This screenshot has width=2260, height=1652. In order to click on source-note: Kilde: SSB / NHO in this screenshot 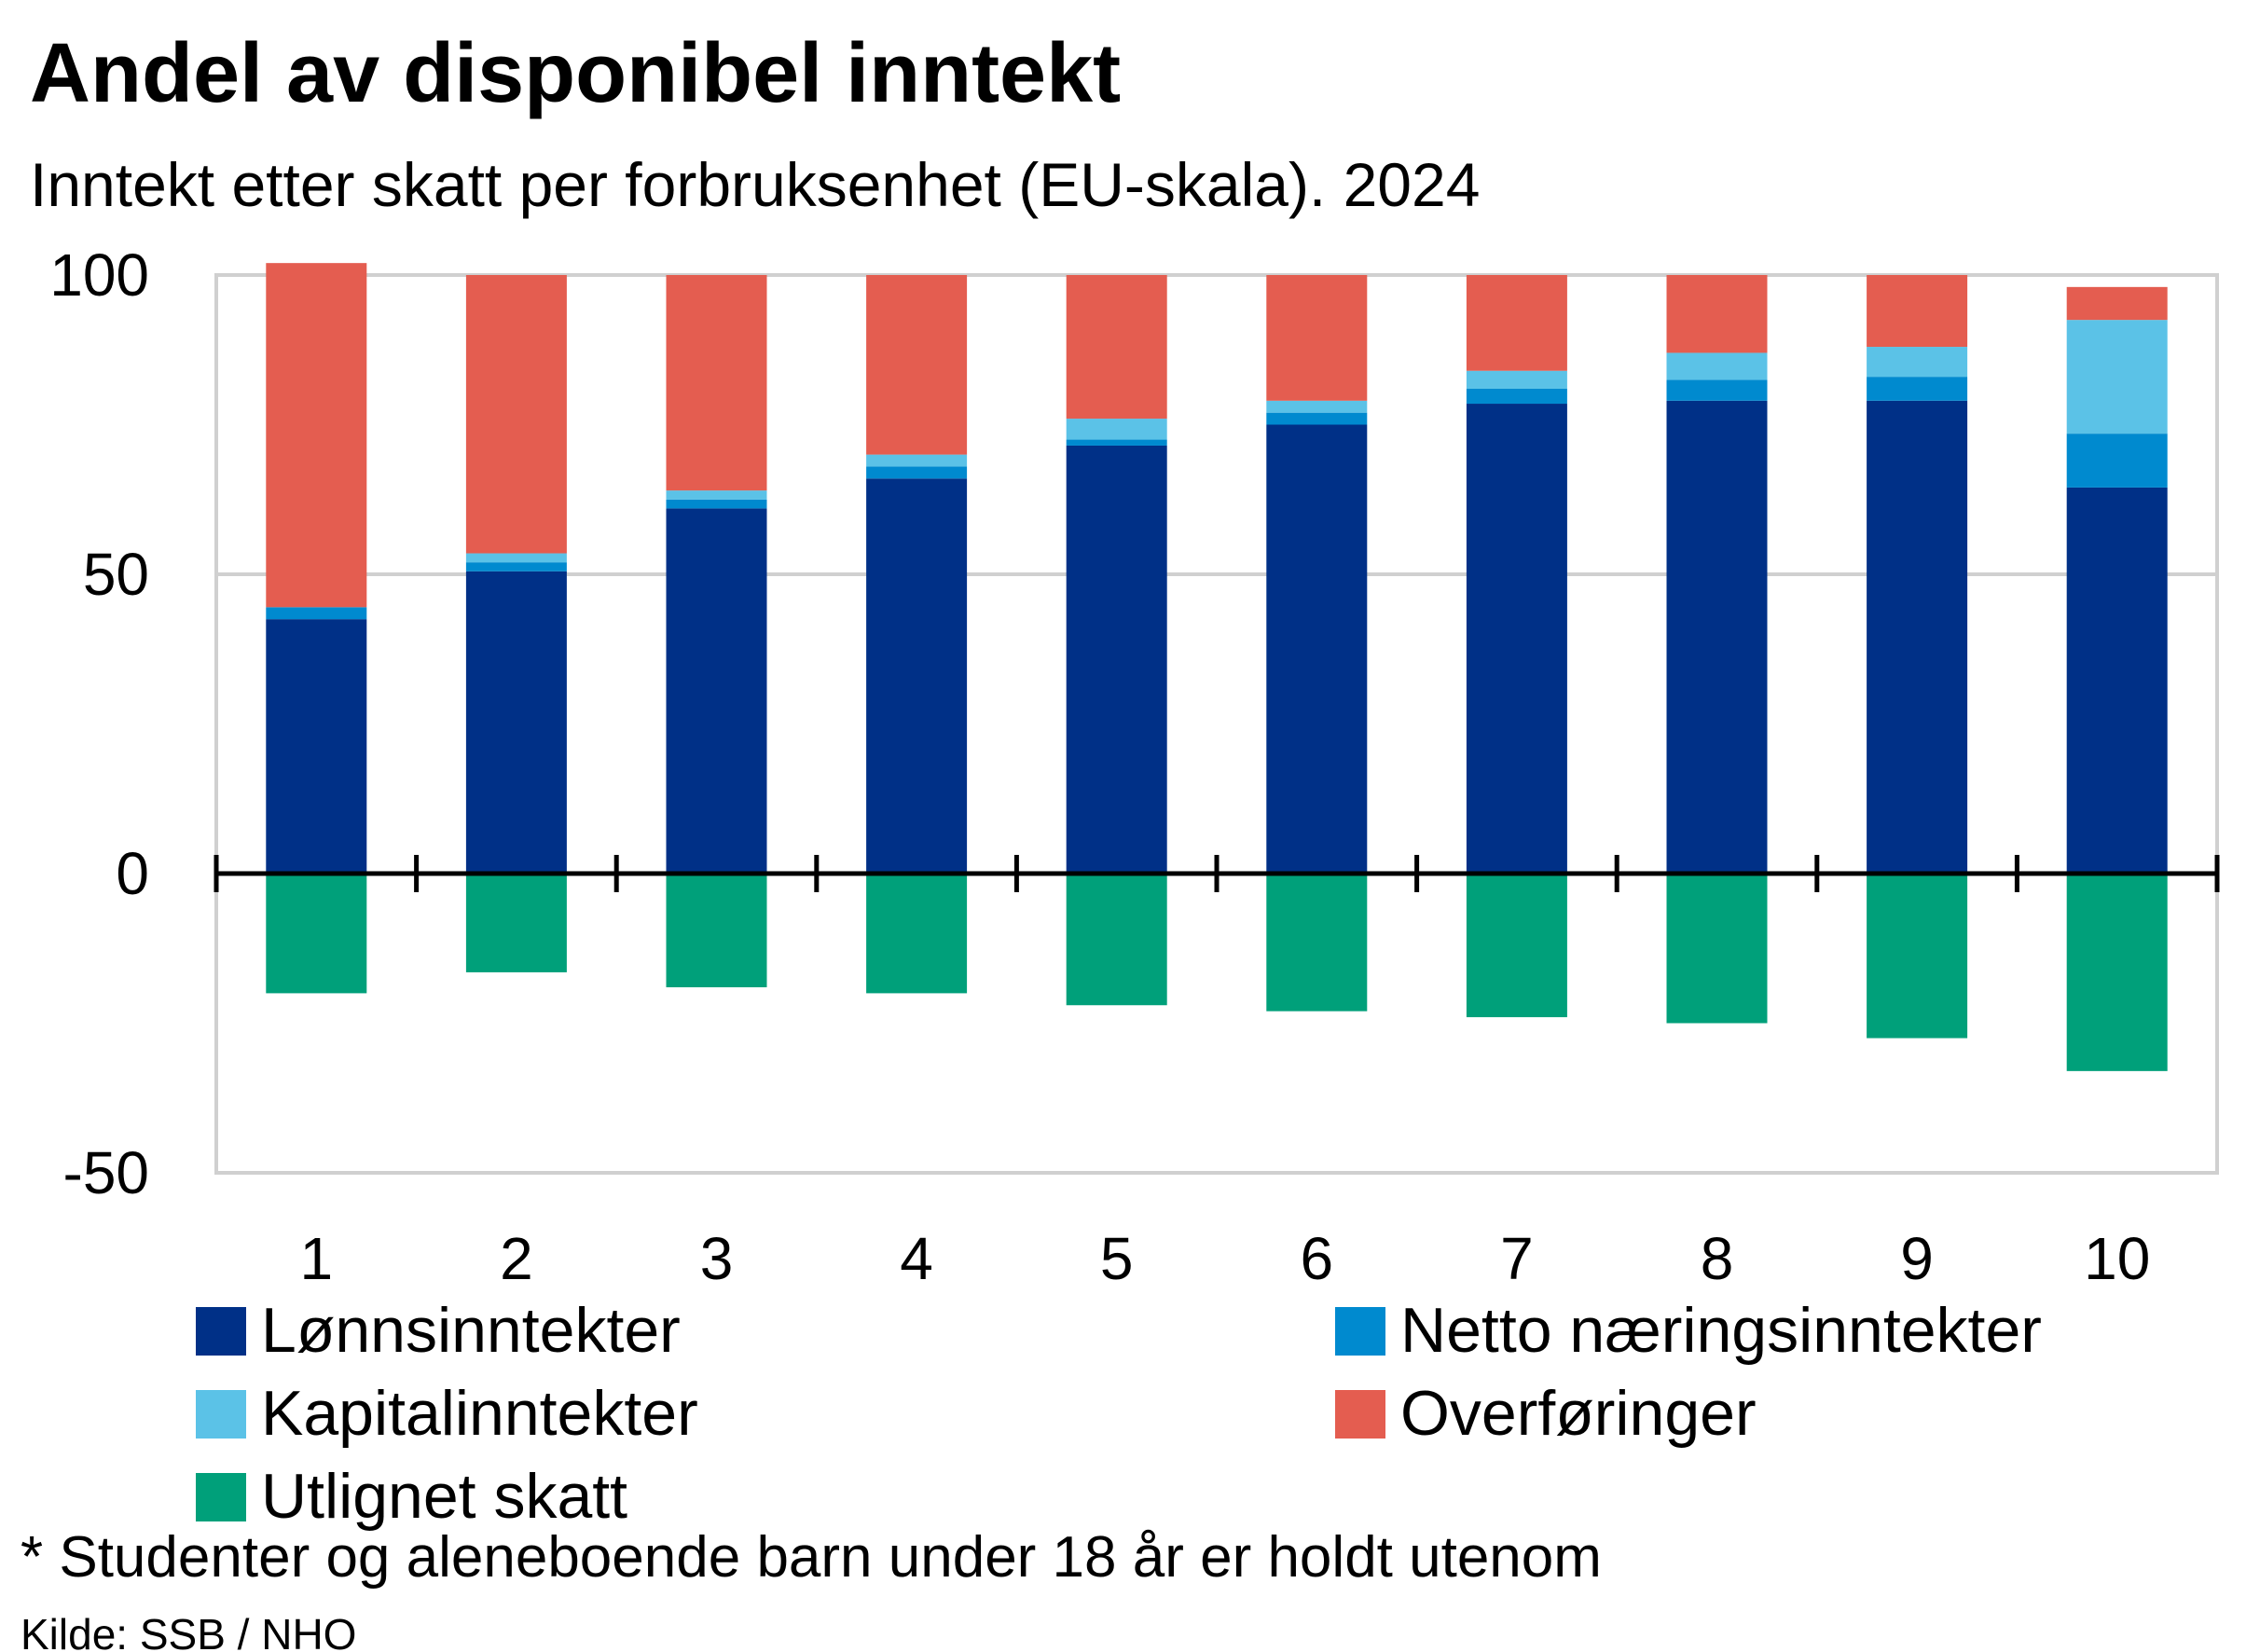, I will do `click(189, 1631)`.